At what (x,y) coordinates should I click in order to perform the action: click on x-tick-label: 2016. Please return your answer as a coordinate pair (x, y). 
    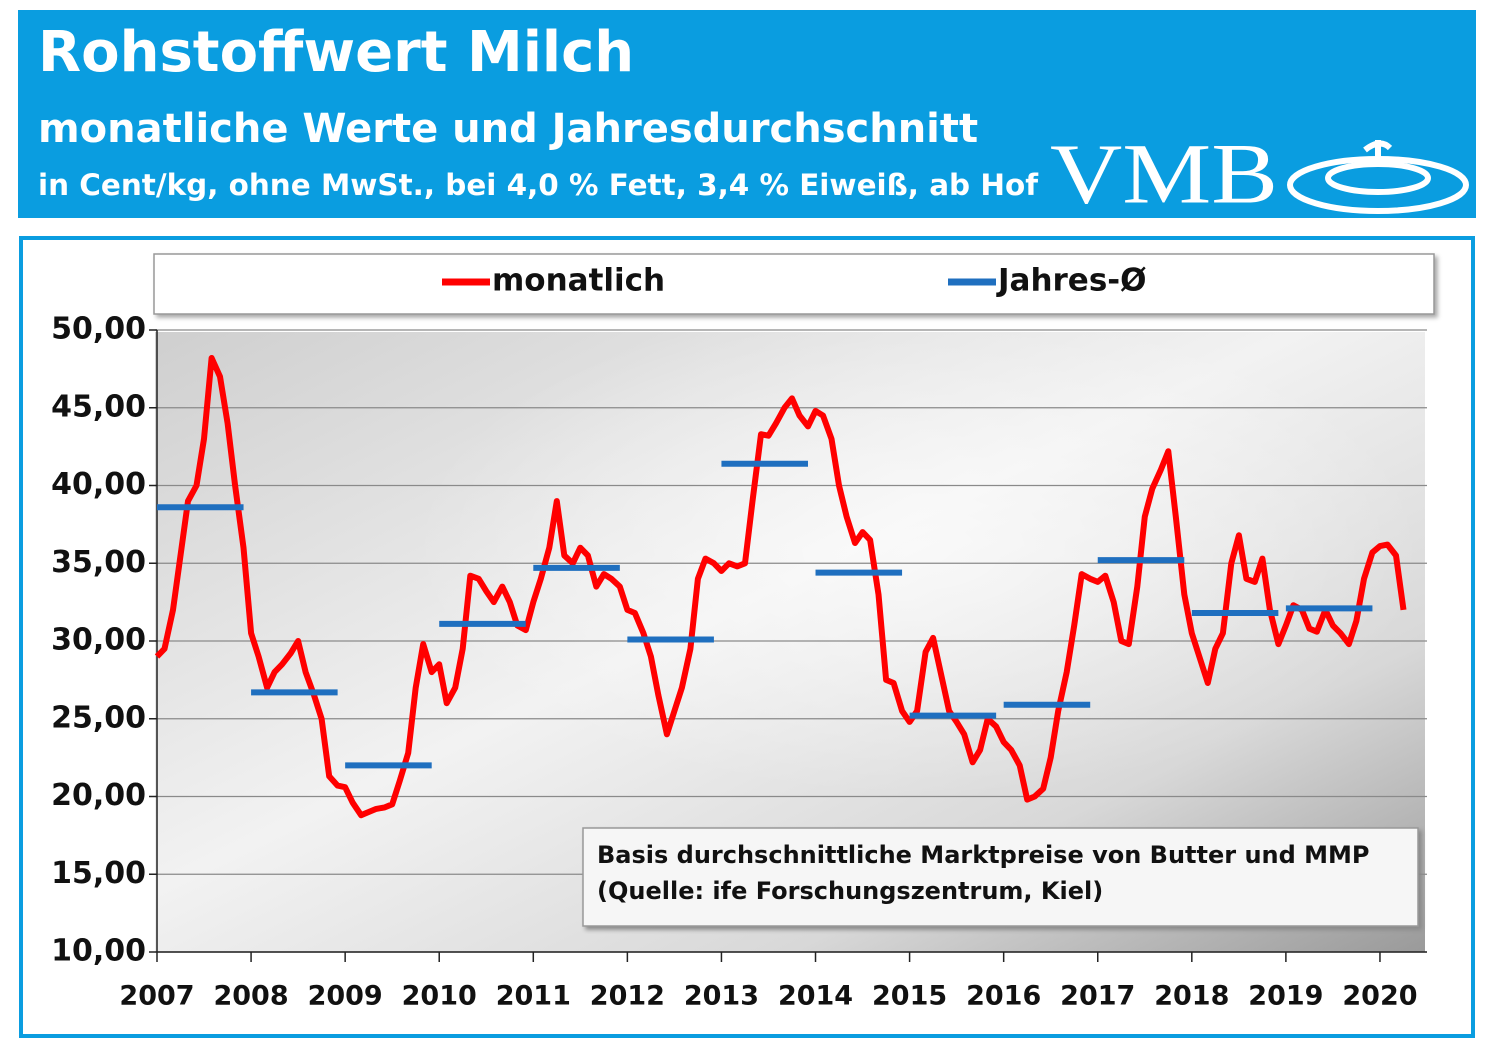
    Looking at the image, I should click on (1003, 996).